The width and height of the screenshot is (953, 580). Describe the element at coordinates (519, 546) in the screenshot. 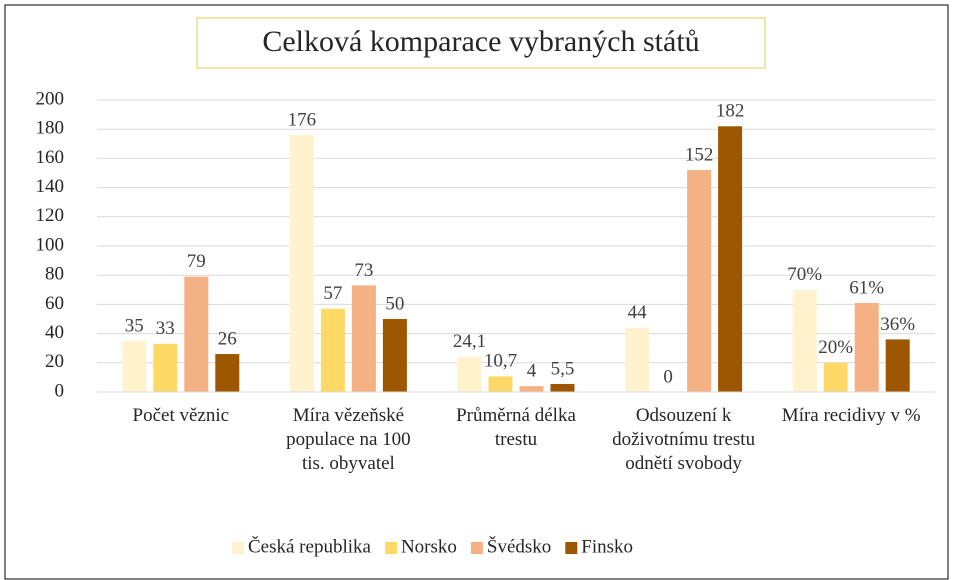

I see `legend-label: Švédsko` at that location.